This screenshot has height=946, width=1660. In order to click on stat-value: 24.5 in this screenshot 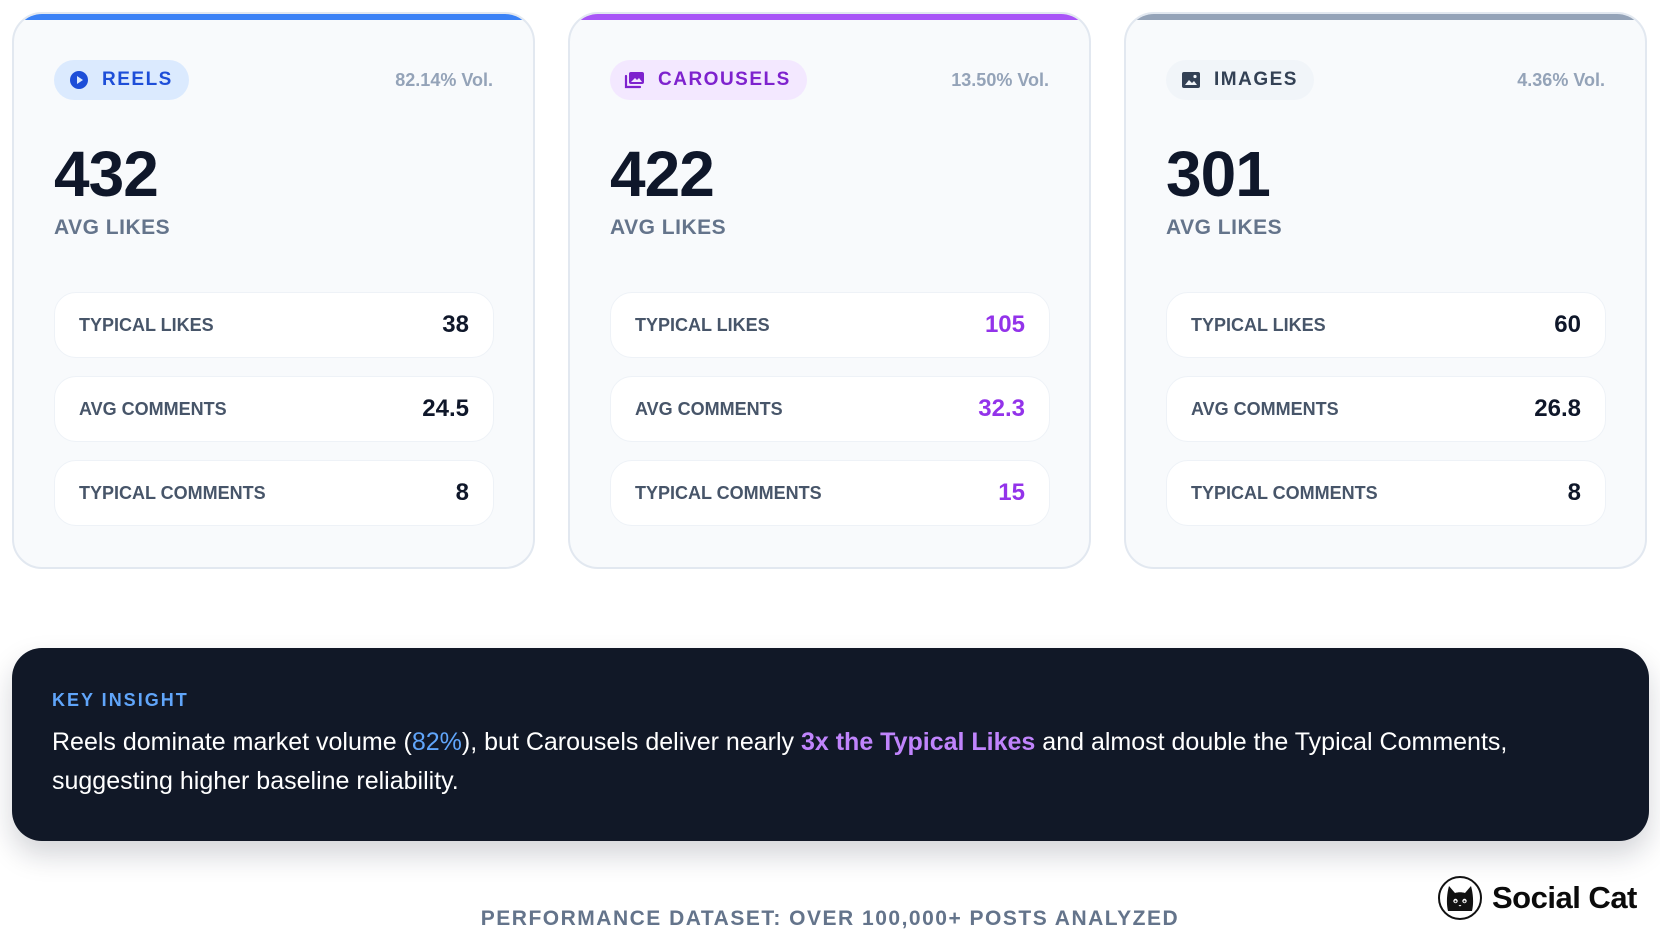, I will do `click(445, 408)`.